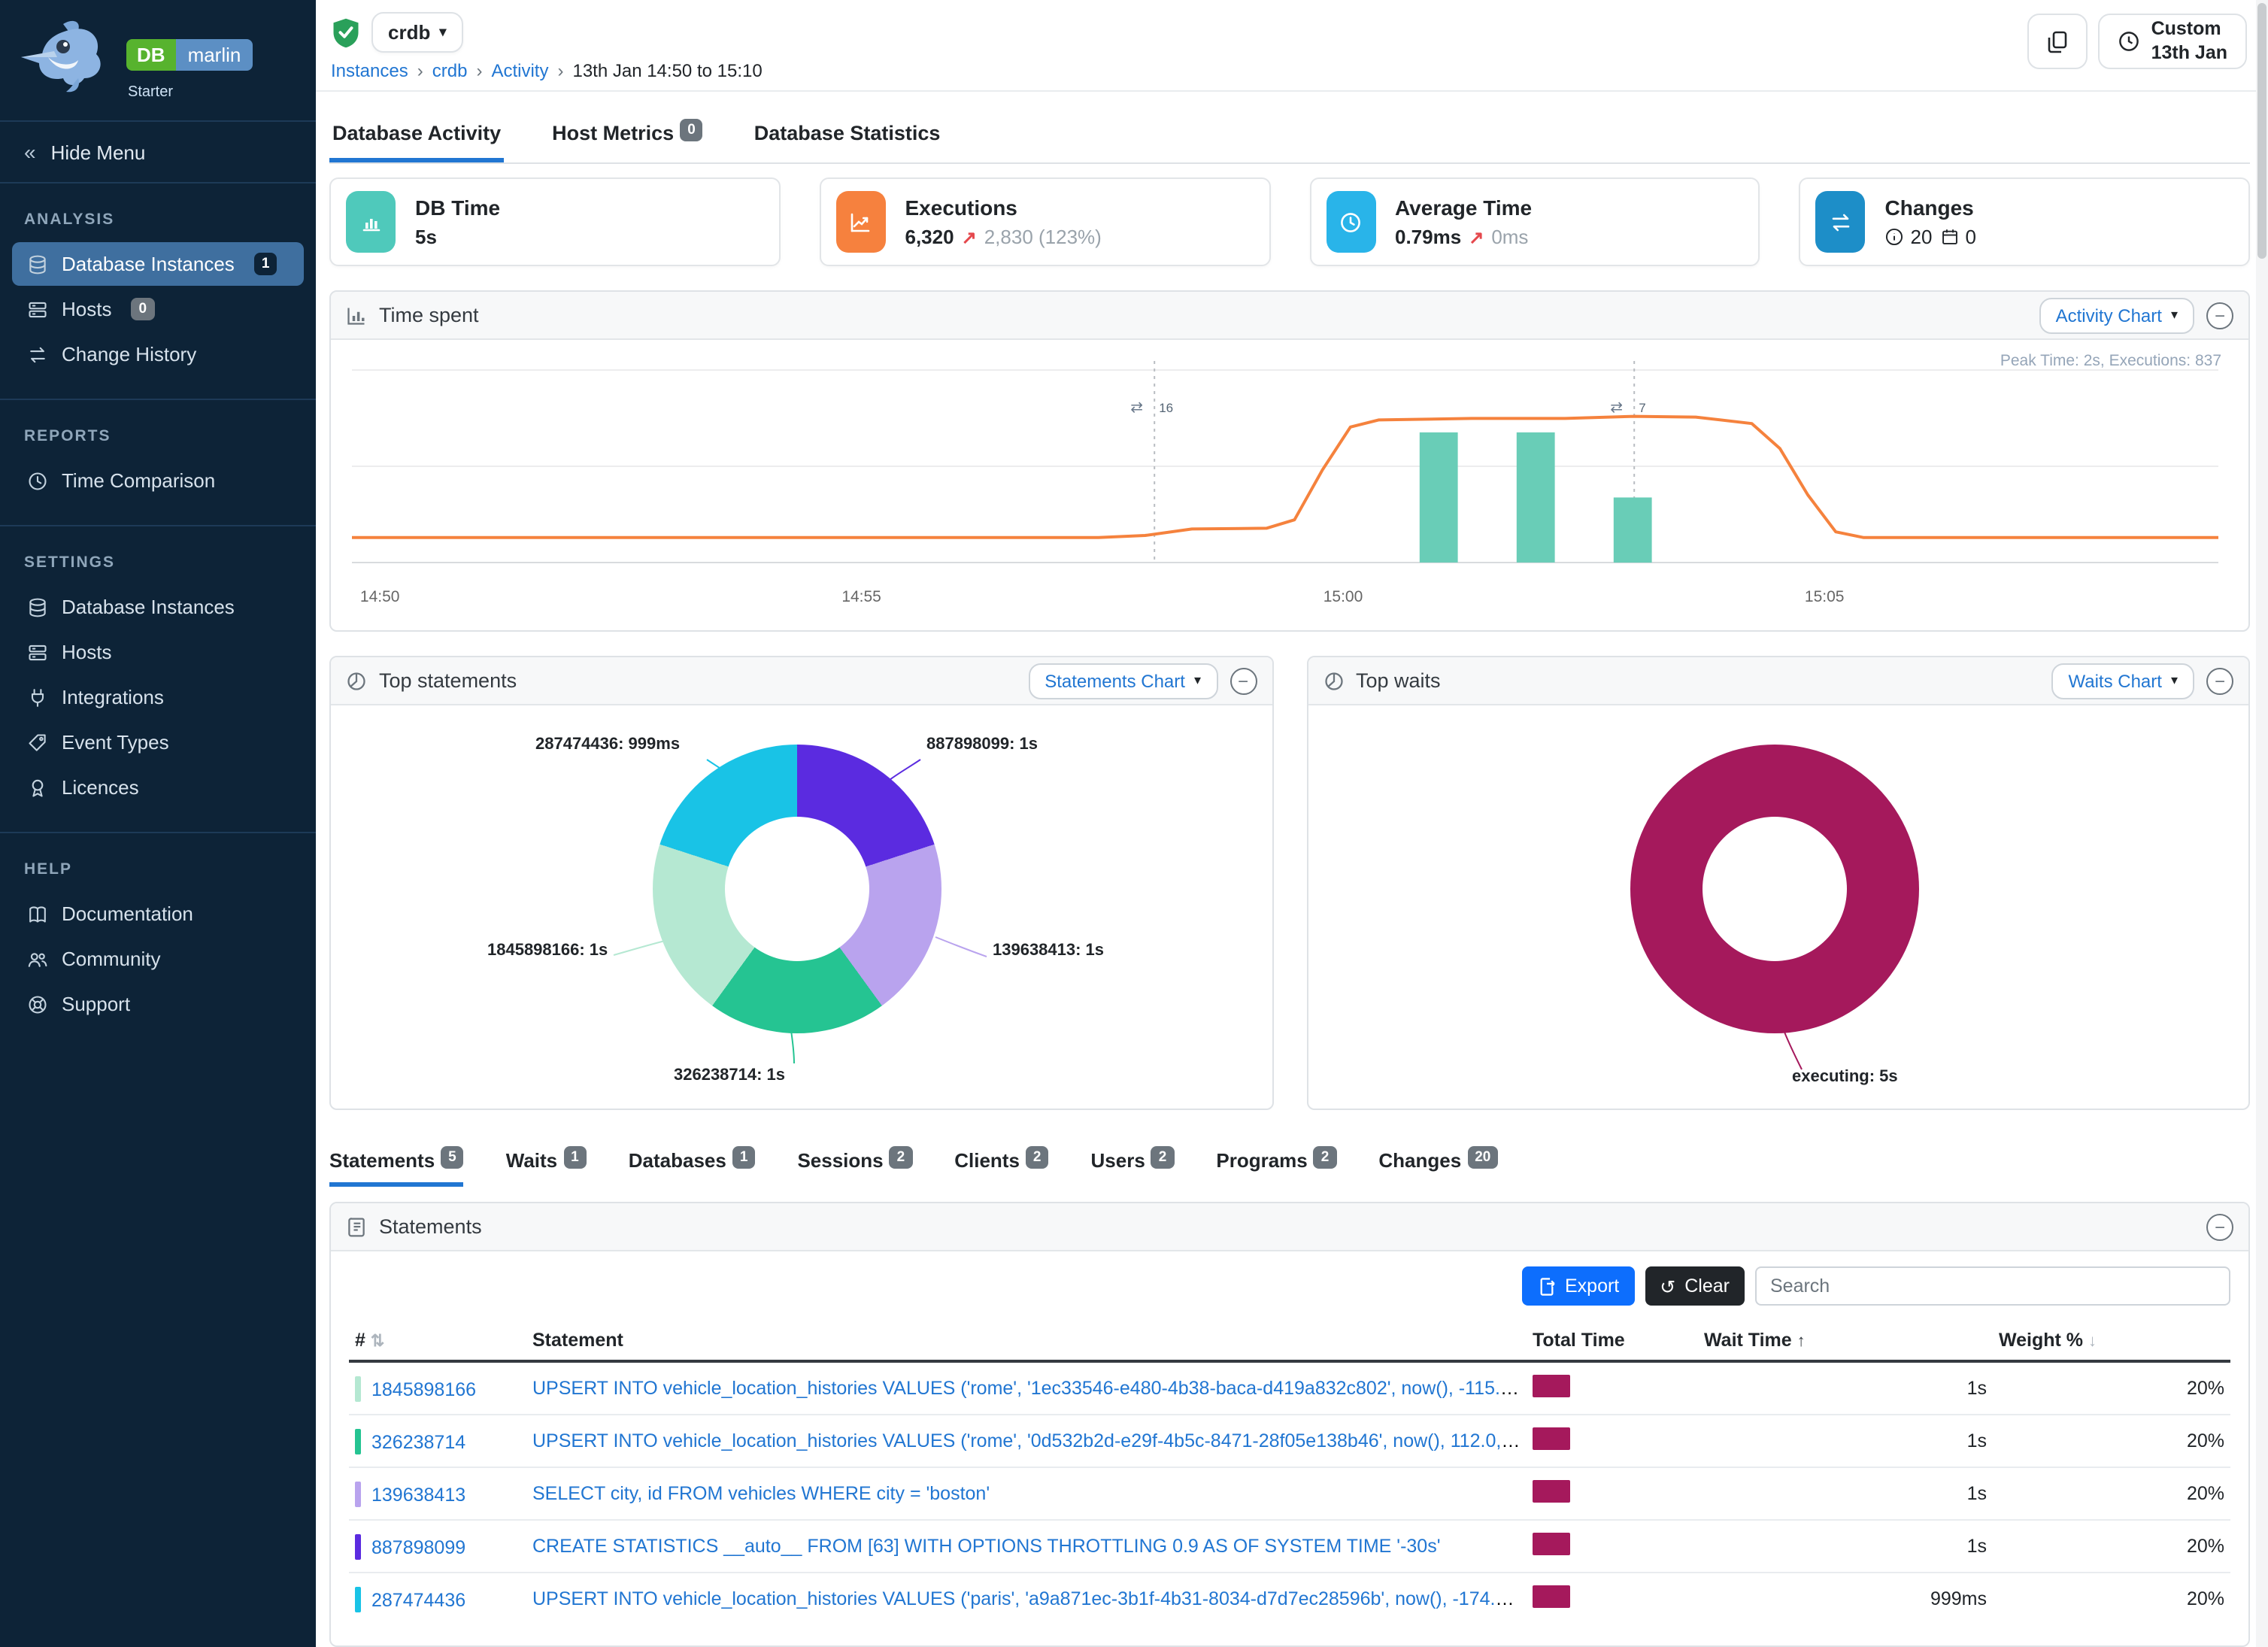 Image resolution: width=2268 pixels, height=1647 pixels. Describe the element at coordinates (450, 70) in the screenshot. I see `breadcrumb-crdb: crdb` at that location.